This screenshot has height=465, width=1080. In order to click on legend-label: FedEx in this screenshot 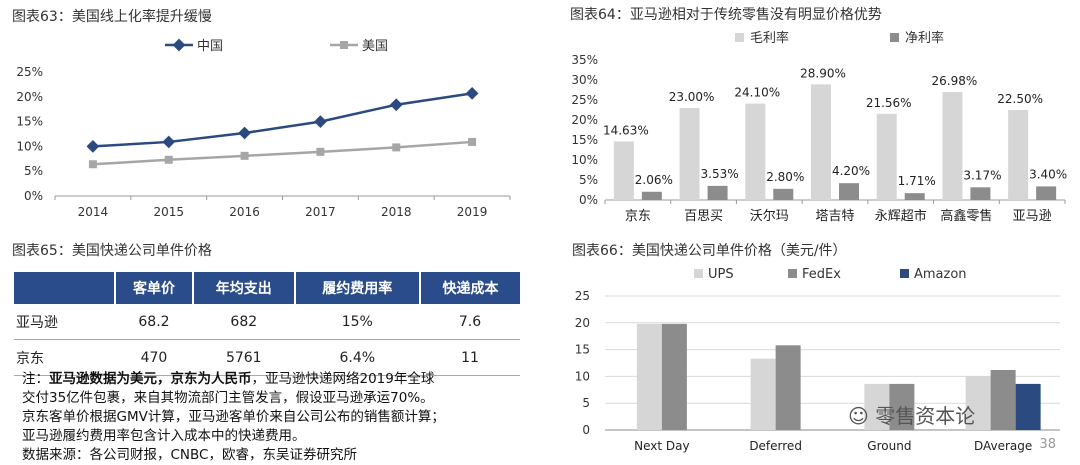, I will do `click(821, 274)`.